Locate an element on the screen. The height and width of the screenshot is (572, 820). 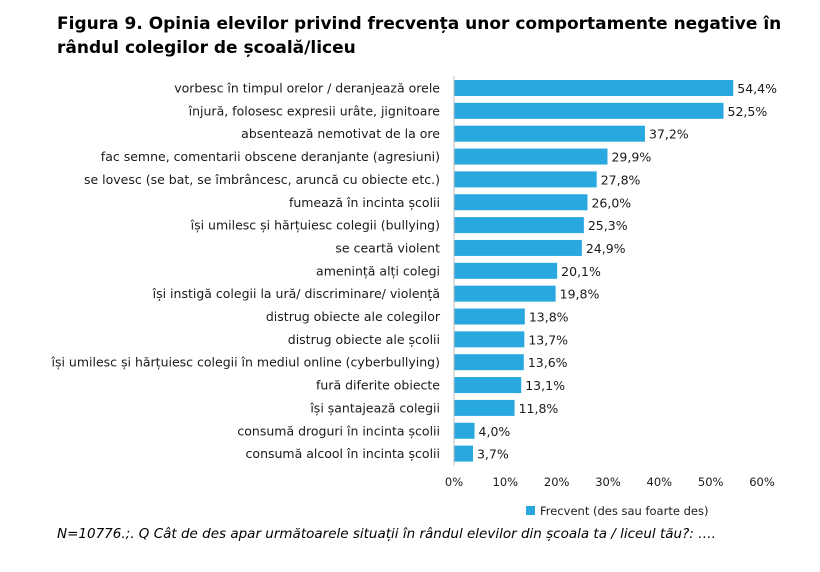
value-label: 27,8% is located at coordinates (621, 179).